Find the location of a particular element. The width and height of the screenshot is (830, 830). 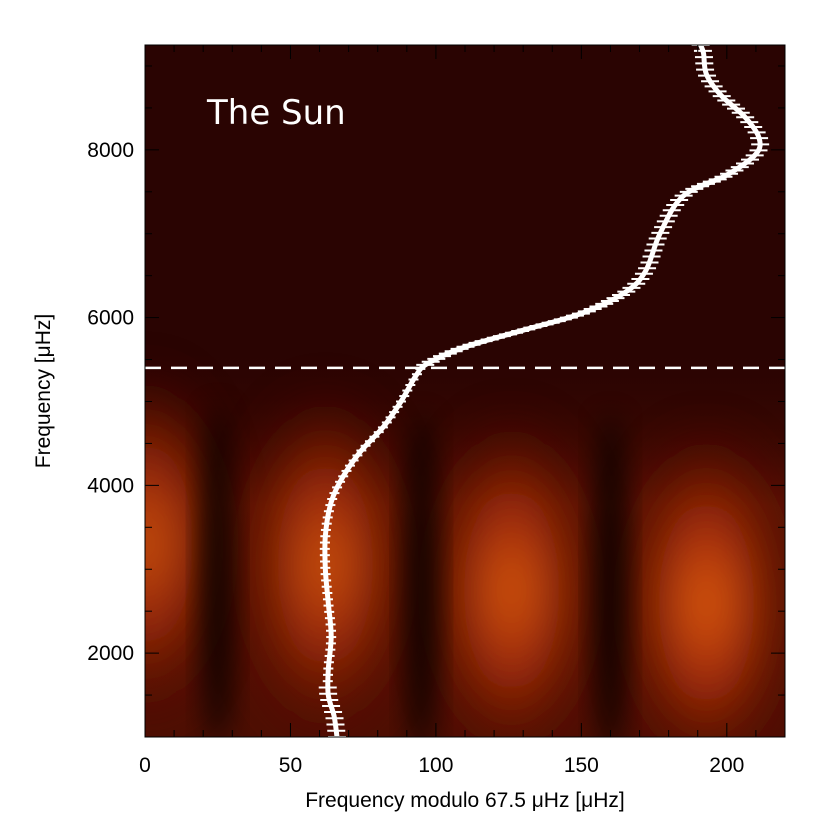

annotation-the-sun: The Sun is located at coordinates (276, 113).